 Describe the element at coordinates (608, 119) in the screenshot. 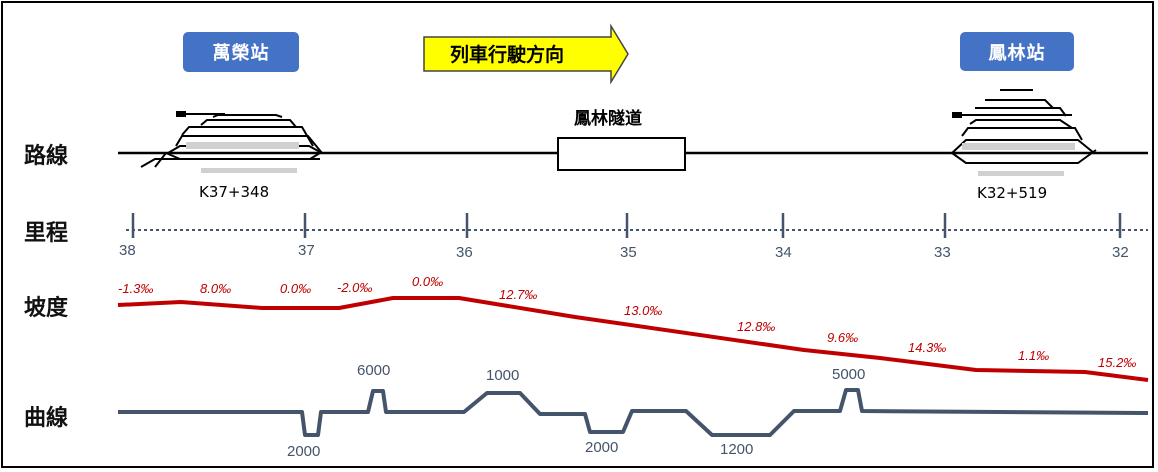

I see `tunnel-label: 鳳林隧道` at that location.